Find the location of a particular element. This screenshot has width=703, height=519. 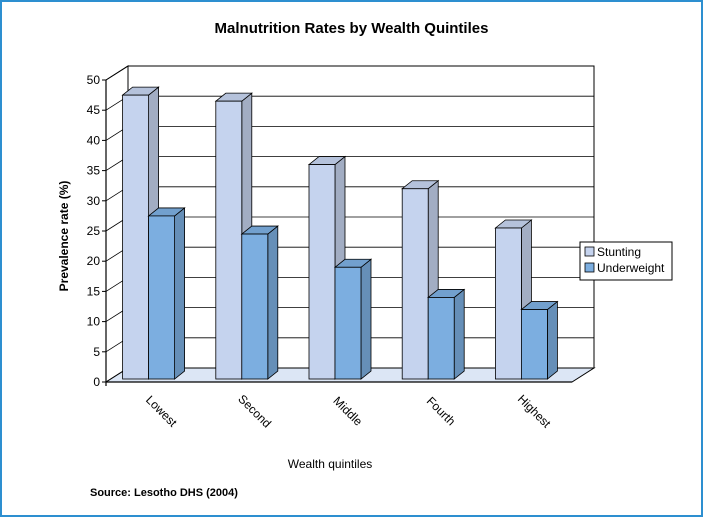

x-tick-labels: Lowest Second Middle Fourth Highest is located at coordinates (348, 411).